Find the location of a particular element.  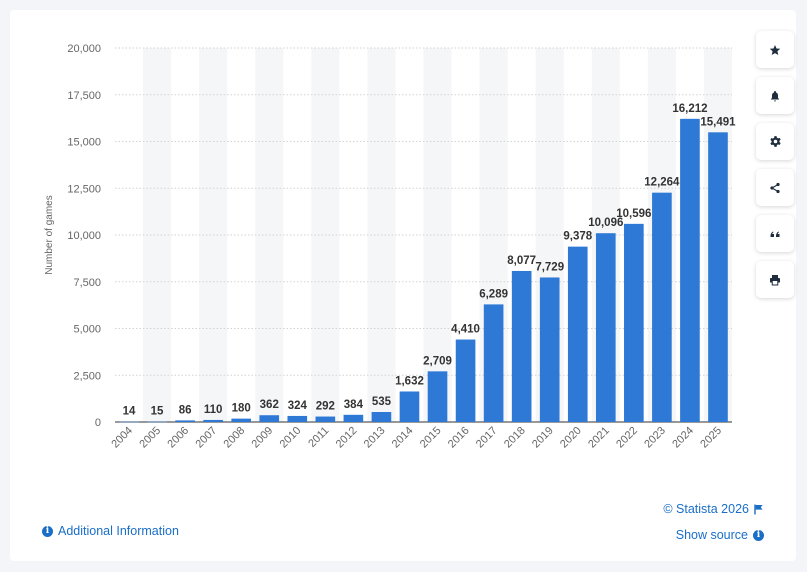

additional-information-label: Additional Information is located at coordinates (118, 531).